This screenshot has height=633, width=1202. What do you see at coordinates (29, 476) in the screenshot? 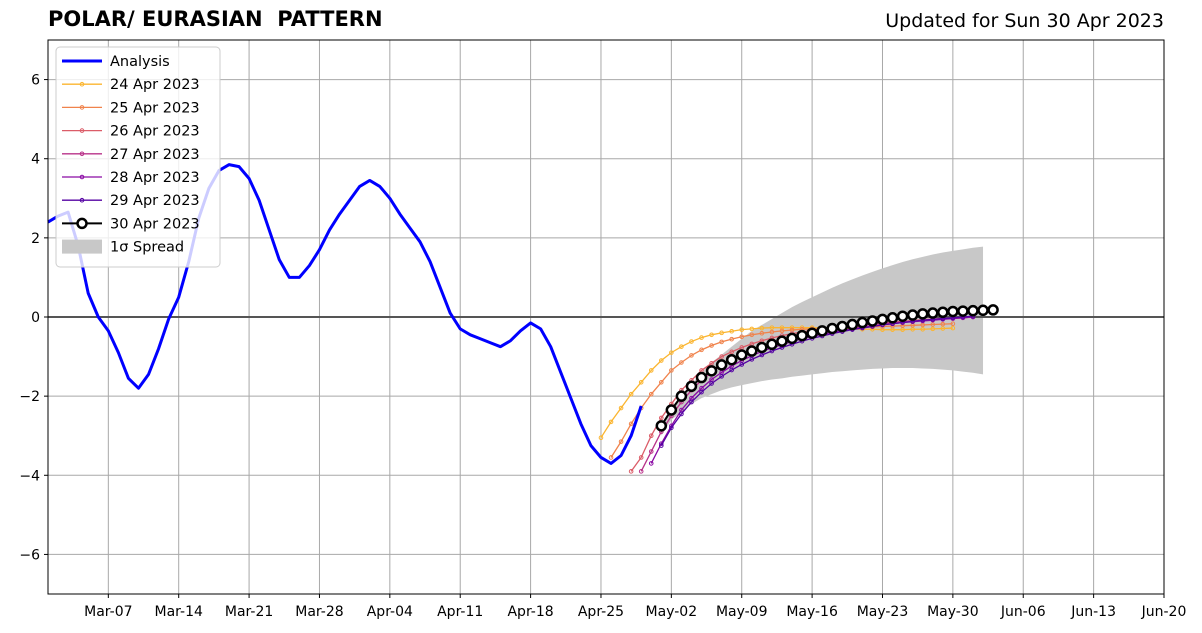
I see `y-tick-label: −4` at bounding box center [29, 476].